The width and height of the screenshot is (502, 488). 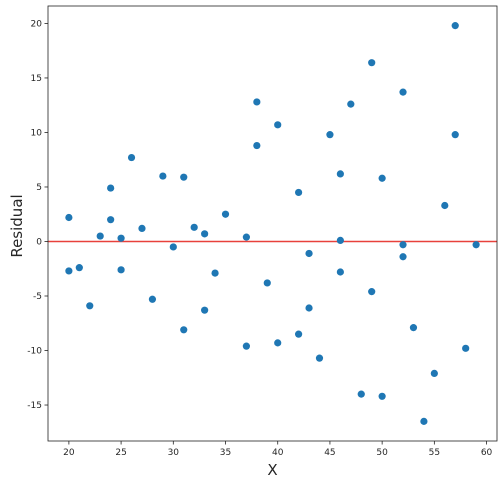 I want to click on x-tick-label: 30, so click(x=174, y=453).